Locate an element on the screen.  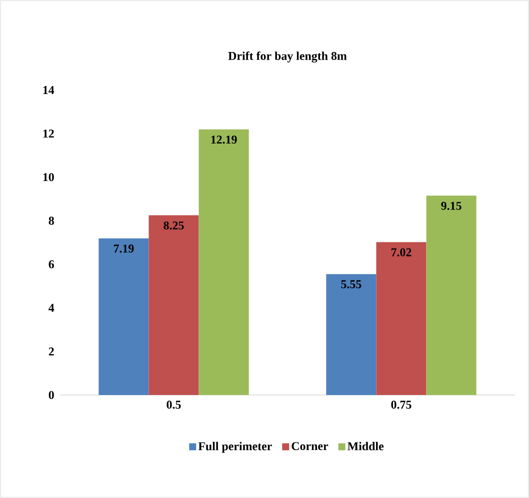
data-label: 7.19 is located at coordinates (124, 248).